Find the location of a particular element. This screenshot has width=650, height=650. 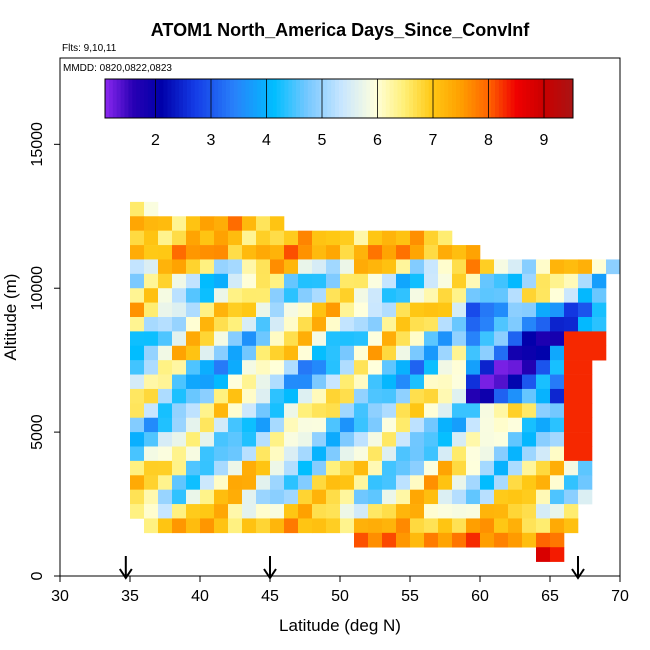

colorbar-tick-label: 5 is located at coordinates (322, 140).